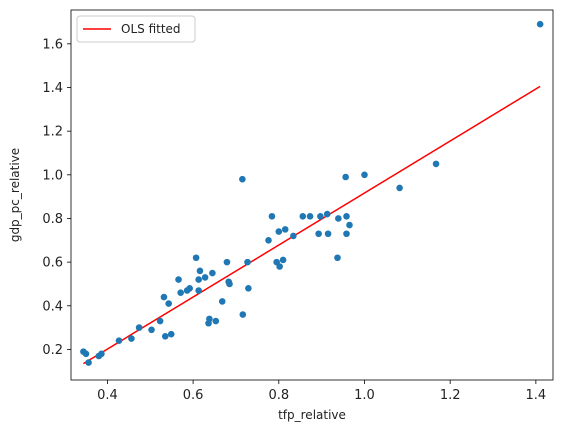 This screenshot has width=565, height=430. What do you see at coordinates (450, 395) in the screenshot?
I see `x-tick-label: 1.2` at bounding box center [450, 395].